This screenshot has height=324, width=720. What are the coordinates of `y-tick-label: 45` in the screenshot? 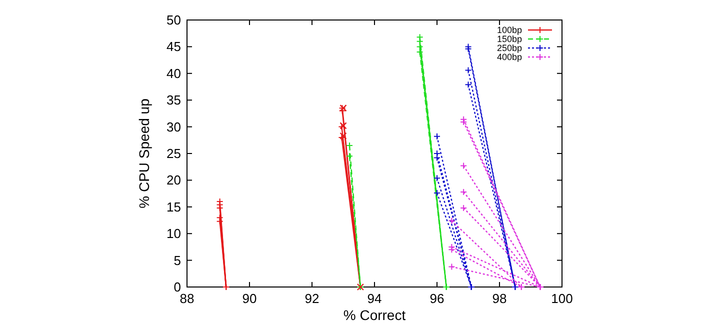 It's located at (173, 46).